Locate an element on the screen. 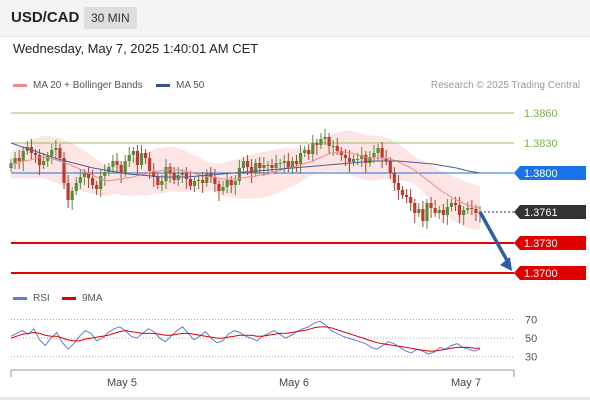  timestamp: Wednesday, May 7, 2025 1:40:01 AM CET is located at coordinates (136, 48).